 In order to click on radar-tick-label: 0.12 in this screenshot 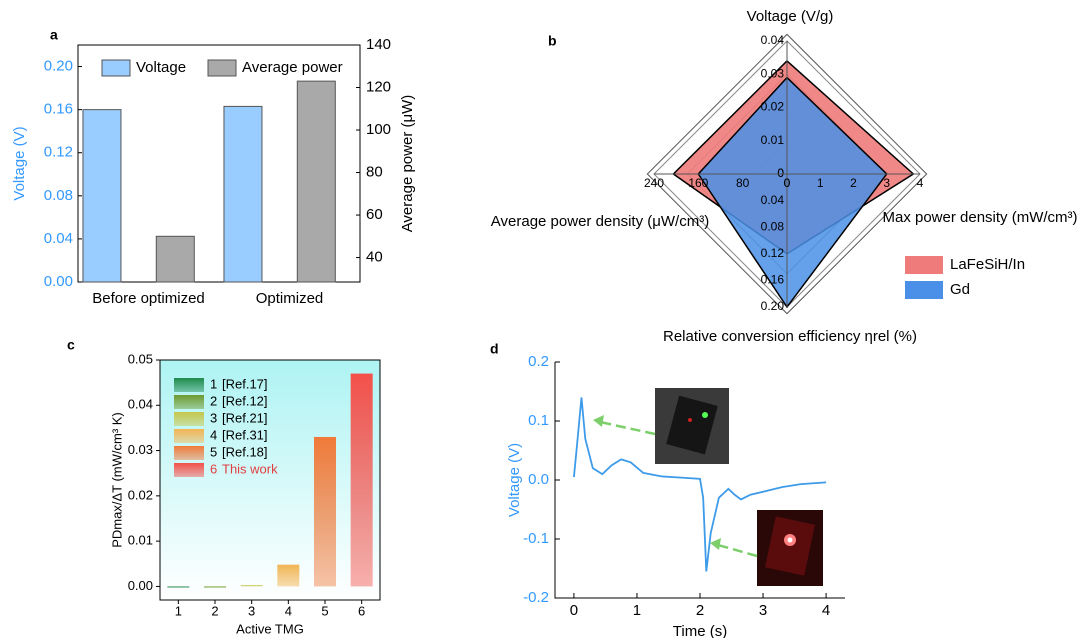, I will do `click(773, 253)`.